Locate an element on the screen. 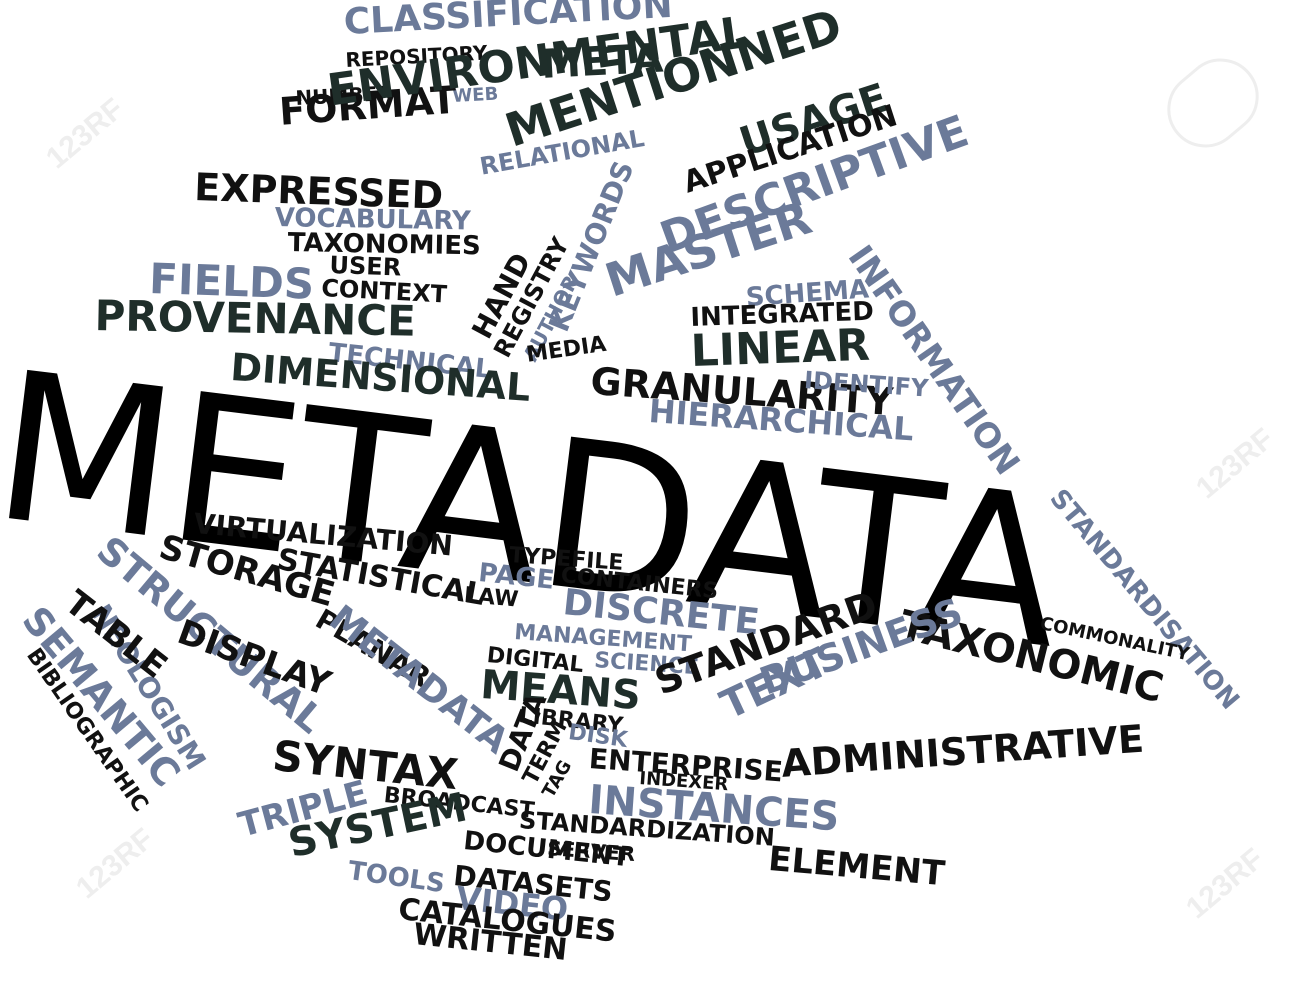  camera-lens-icon is located at coordinates (1213, 103).